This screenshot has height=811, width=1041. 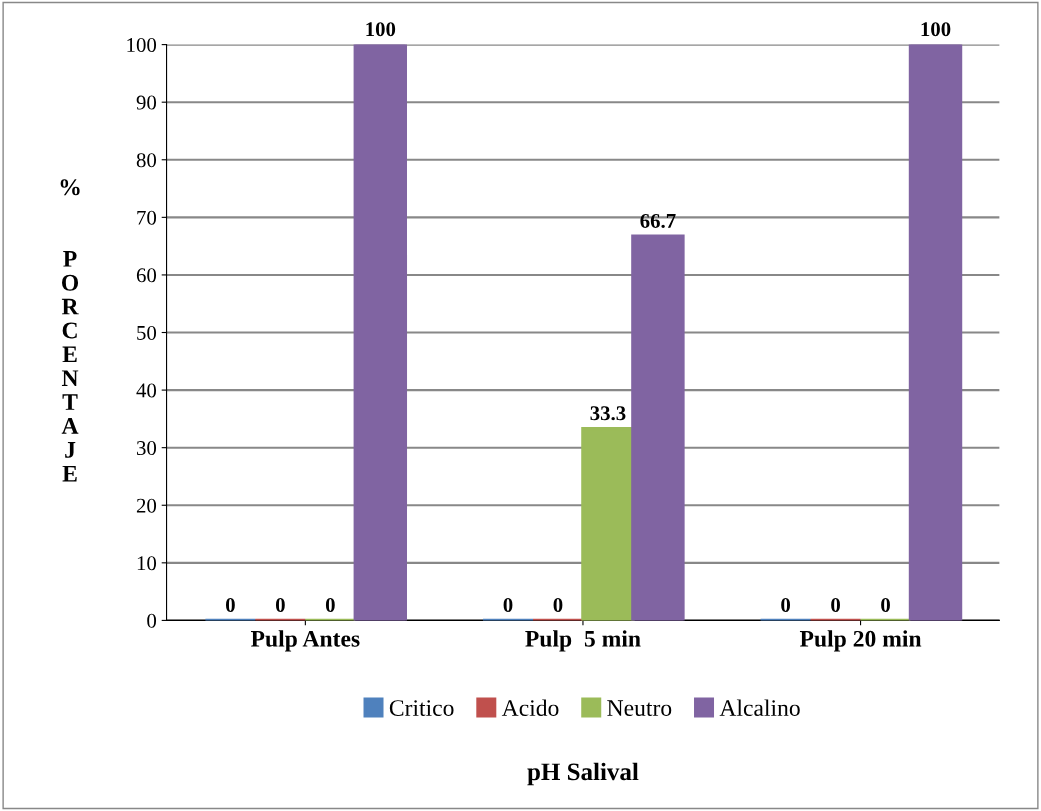 I want to click on y-tick-label: 90, so click(x=146, y=102).